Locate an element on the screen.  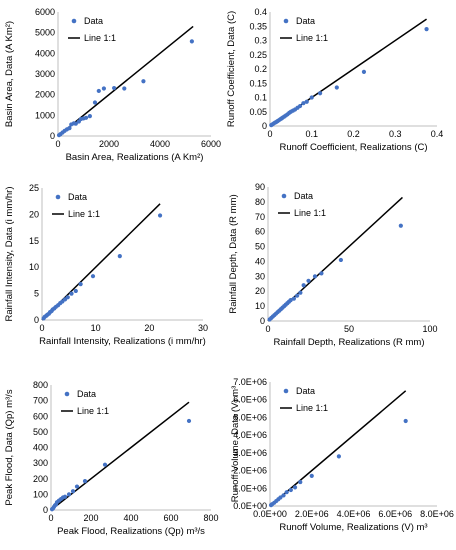
y-tick-label: 0.25 is located at coordinates (258, 55).